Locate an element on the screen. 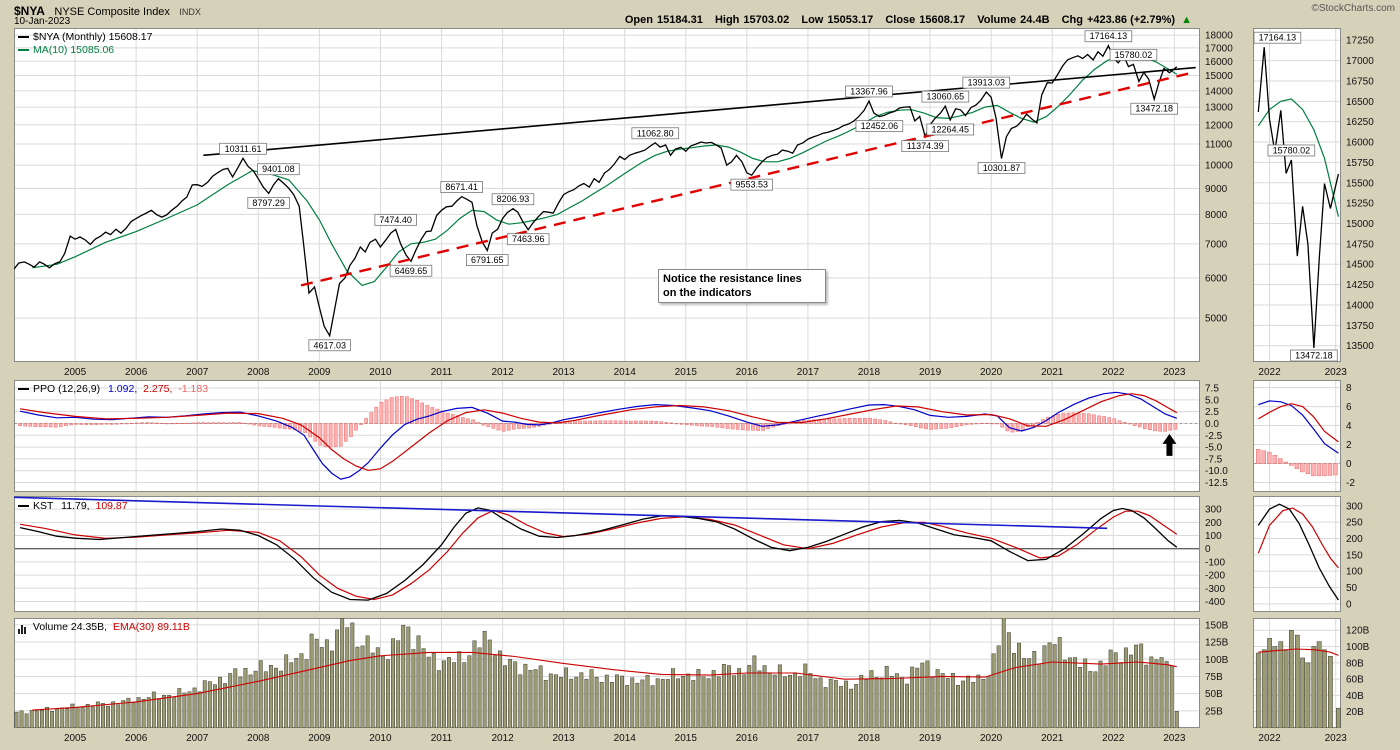  note-line-1: Notice the resistance lines is located at coordinates (732, 279).